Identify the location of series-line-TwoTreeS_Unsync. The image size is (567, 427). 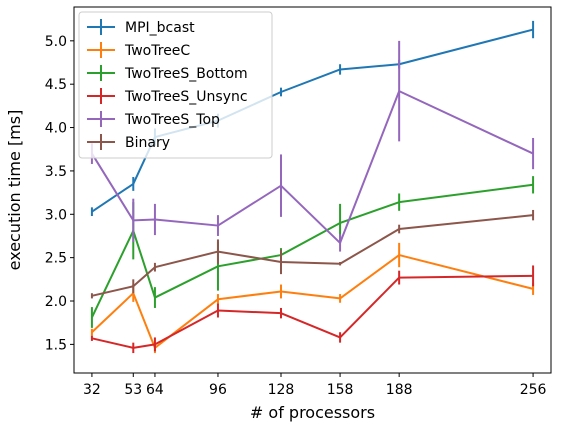
(312, 311).